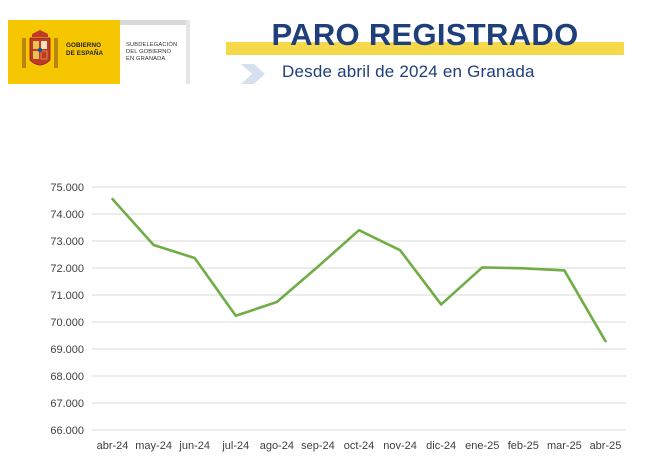  What do you see at coordinates (67, 242) in the screenshot?
I see `y-tick-label: 73.000` at bounding box center [67, 242].